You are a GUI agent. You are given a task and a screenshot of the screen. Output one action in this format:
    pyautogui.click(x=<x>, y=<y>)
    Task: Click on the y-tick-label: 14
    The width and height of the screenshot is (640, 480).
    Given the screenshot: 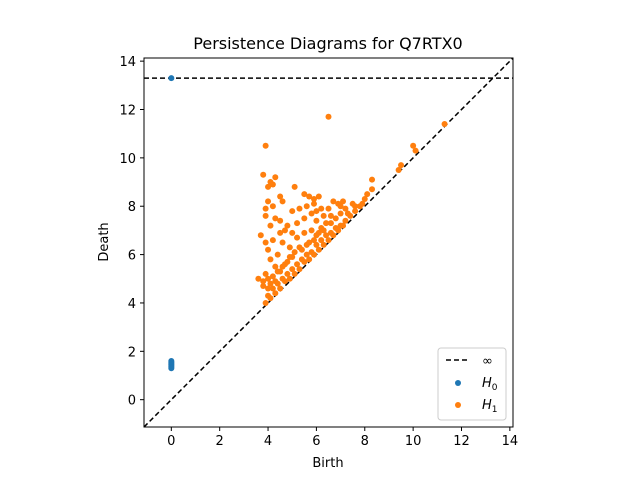 What is the action you would take?
    pyautogui.click(x=127, y=62)
    